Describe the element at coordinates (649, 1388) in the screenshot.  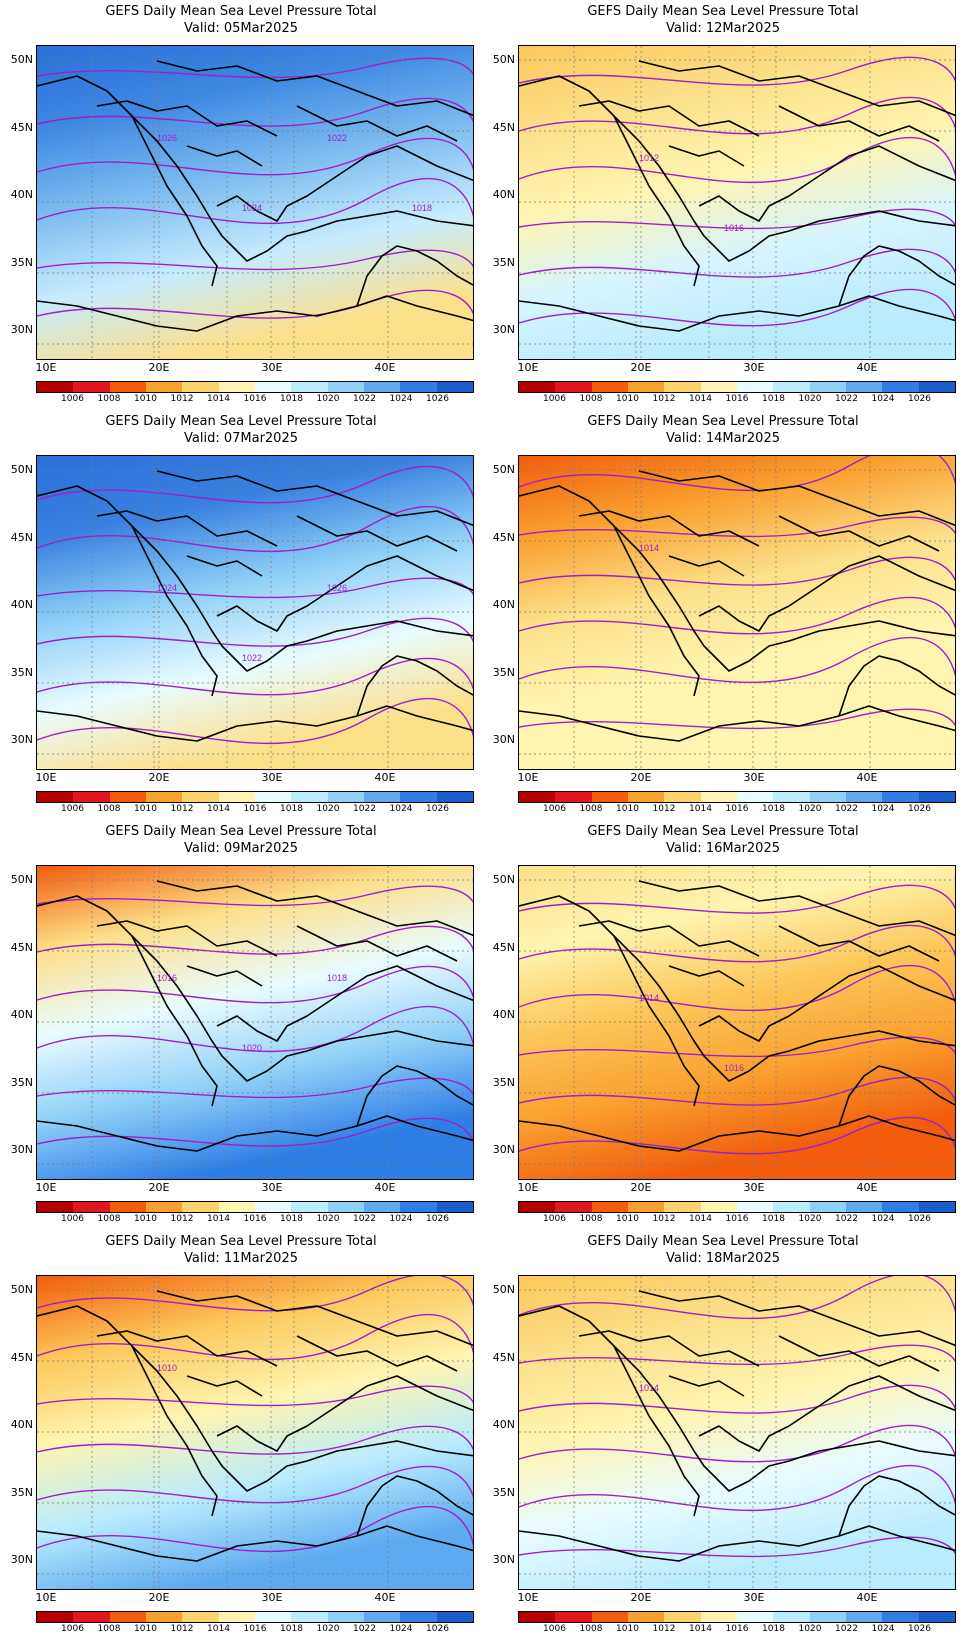
I see `contour-label: 1014` at that location.